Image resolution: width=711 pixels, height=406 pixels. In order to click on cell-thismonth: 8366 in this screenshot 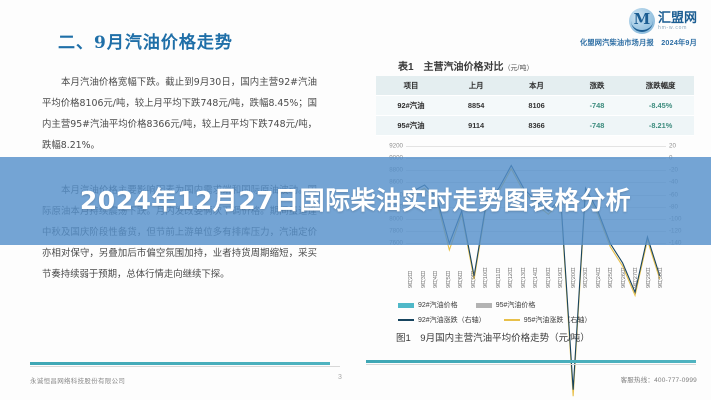, I will do `click(536, 125)`.